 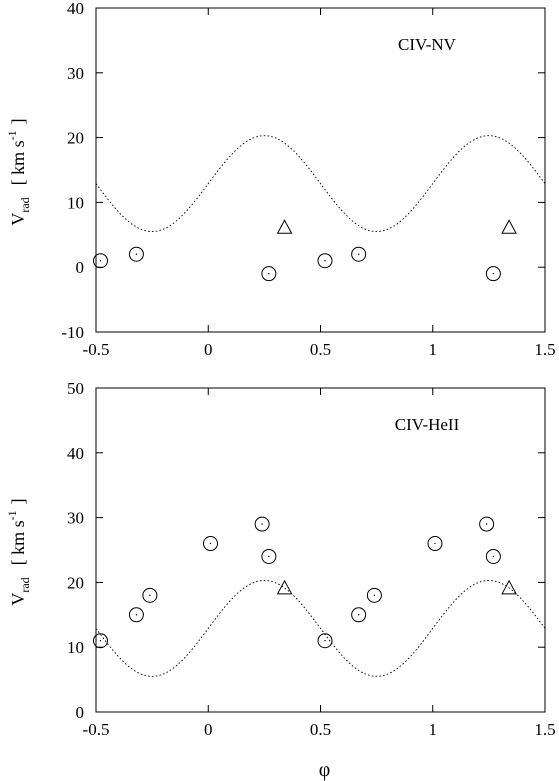 What do you see at coordinates (75, 388) in the screenshot?
I see `y-tick-label: 50` at bounding box center [75, 388].